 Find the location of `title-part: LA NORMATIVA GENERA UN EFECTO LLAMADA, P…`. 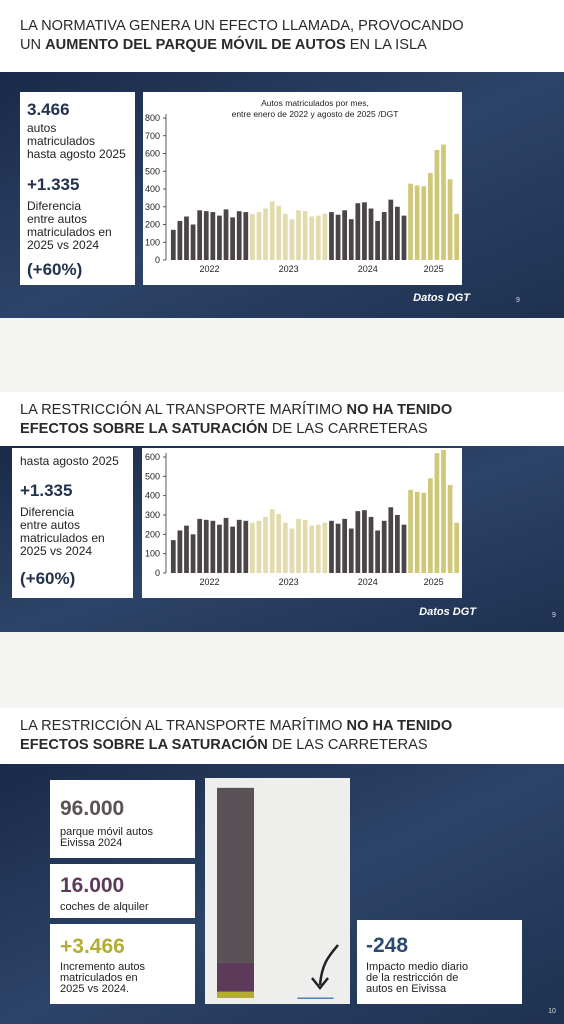

title-part: LA NORMATIVA GENERA UN EFECTO LLAMADA, P… is located at coordinates (242, 26).